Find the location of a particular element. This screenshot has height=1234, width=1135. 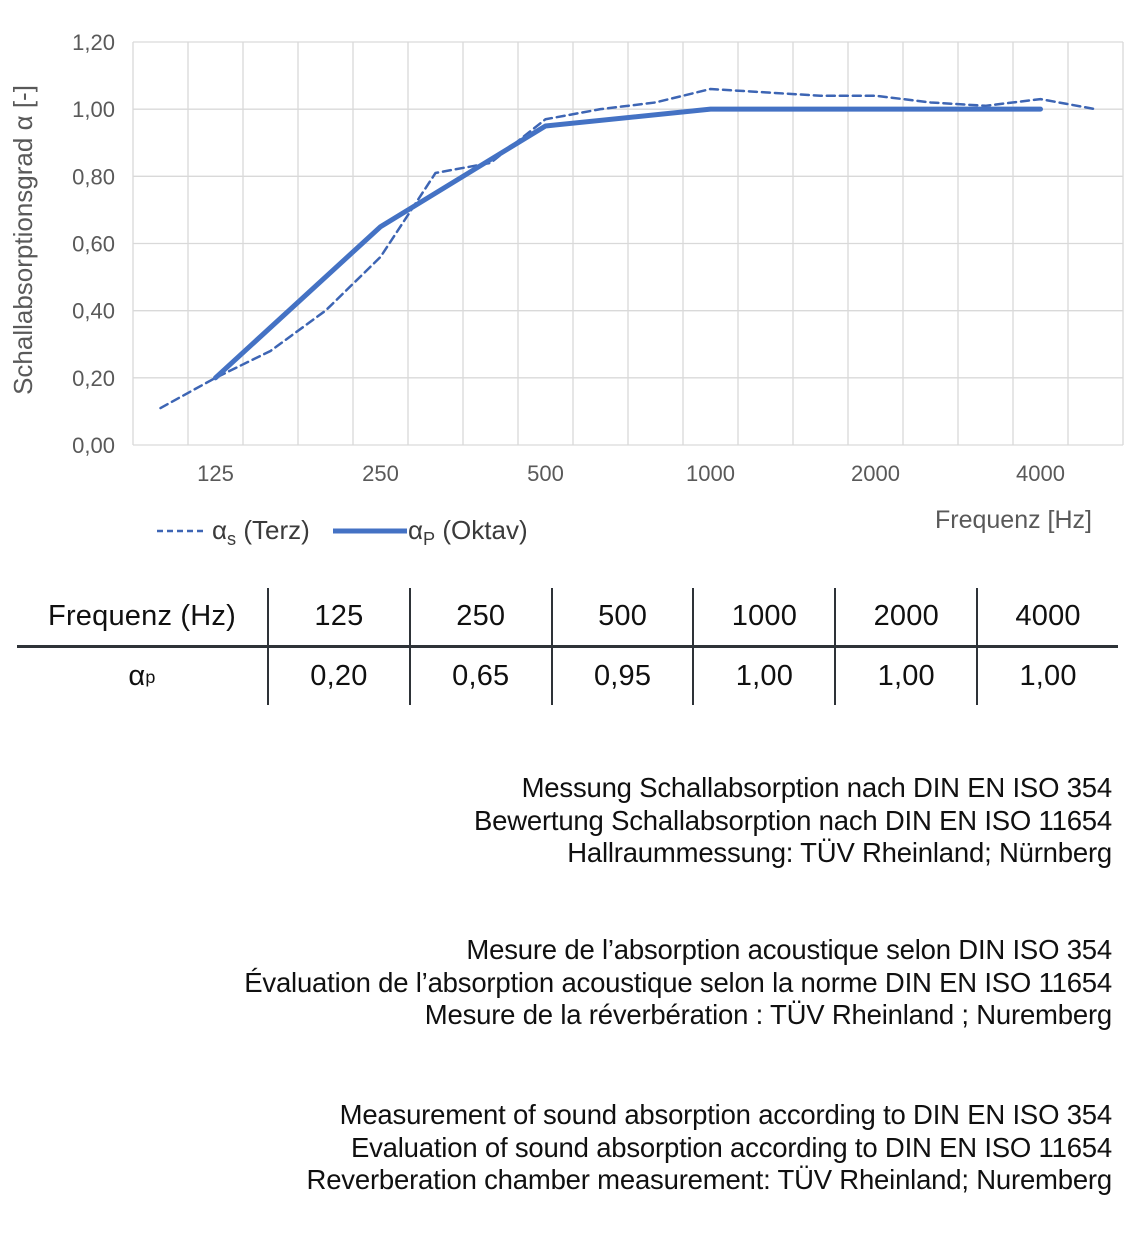

x-axis-tick-labels: 125 250 500 1000 2000 4000 is located at coordinates (631, 473).